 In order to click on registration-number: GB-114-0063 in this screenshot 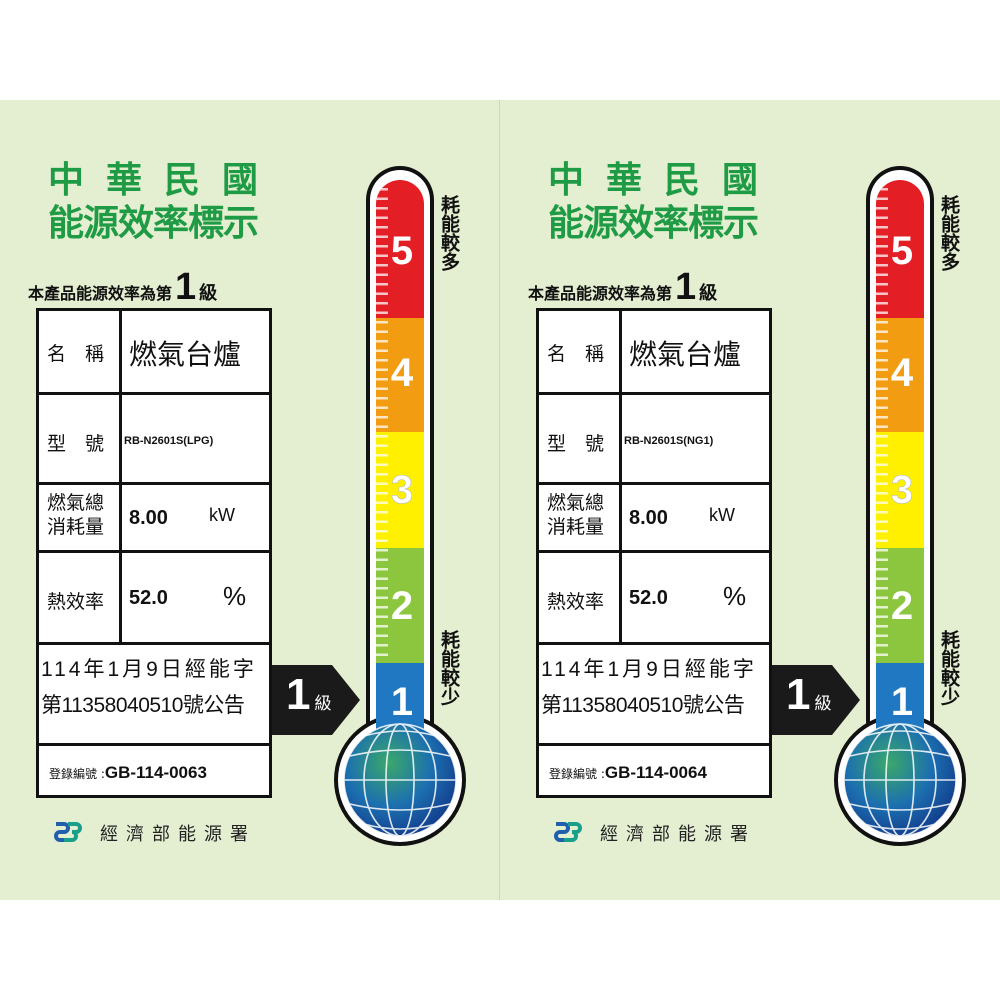, I will do `click(155, 772)`.